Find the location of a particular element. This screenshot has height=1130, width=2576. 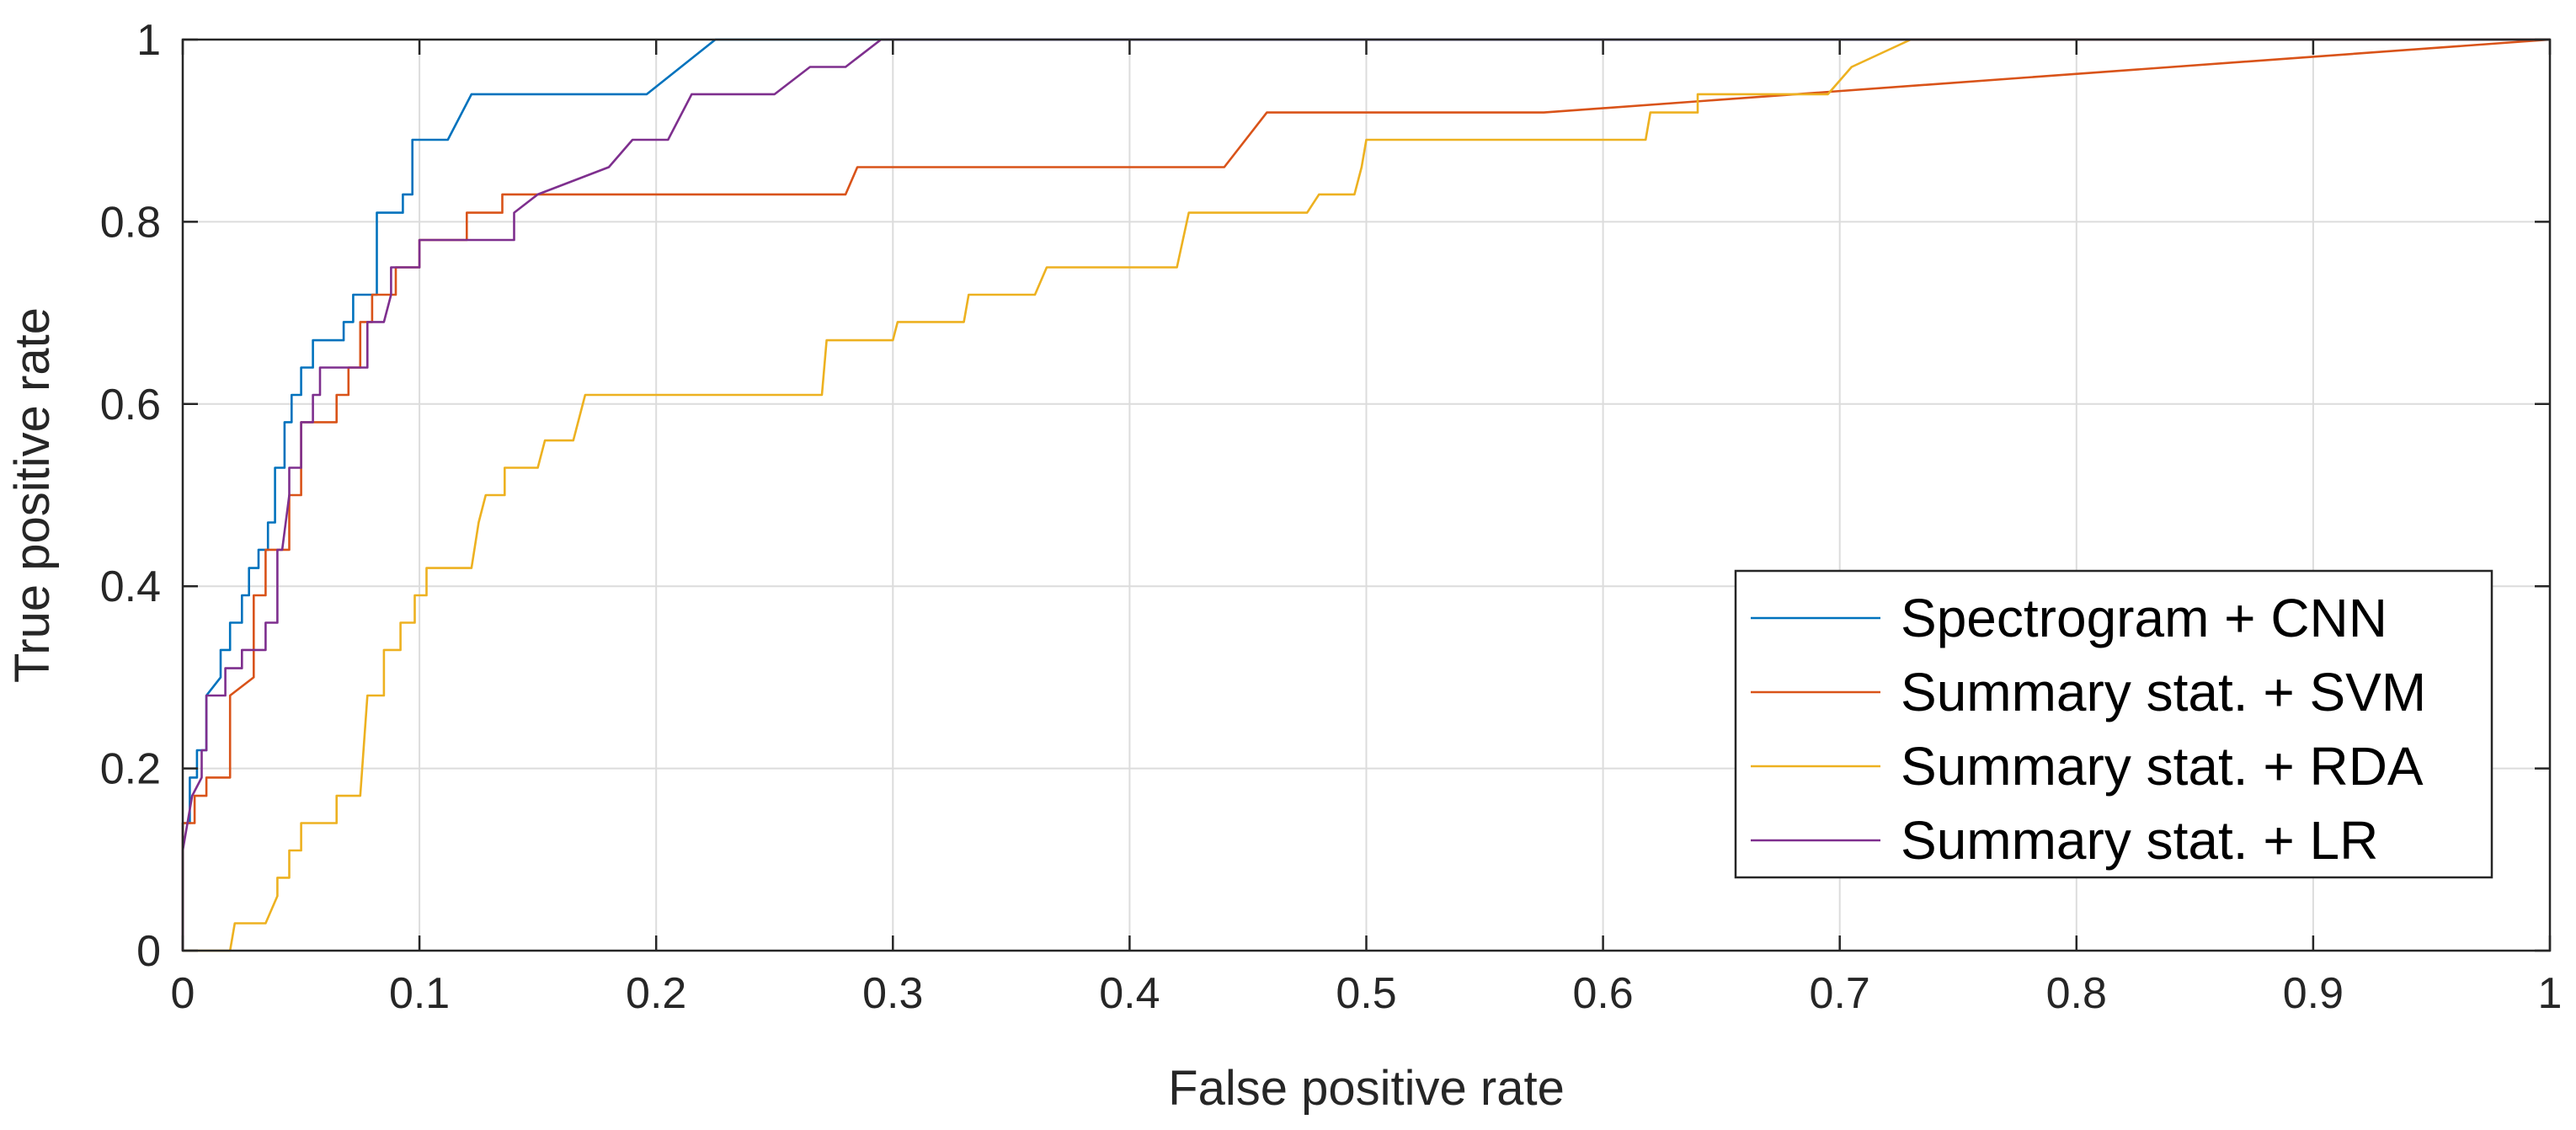

legend-label-2: Summary stat. + SVM is located at coordinates (2163, 692).